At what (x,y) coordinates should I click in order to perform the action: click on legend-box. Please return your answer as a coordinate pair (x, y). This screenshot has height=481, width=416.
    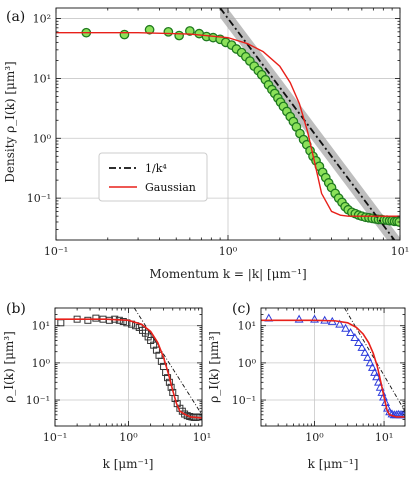
    Looking at the image, I should click on (153, 177).